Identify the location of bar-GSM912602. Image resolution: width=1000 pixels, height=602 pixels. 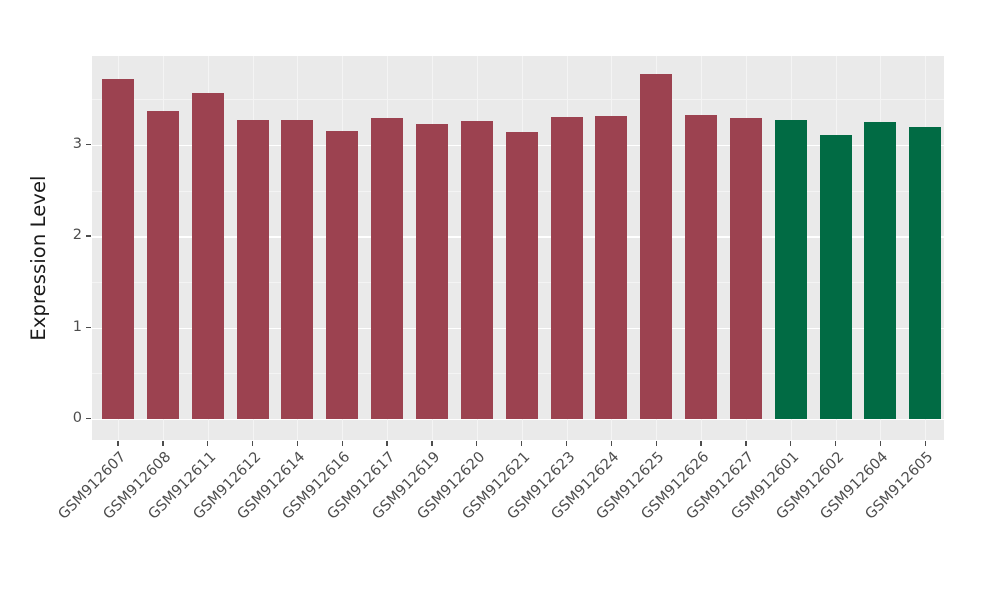
(835, 277).